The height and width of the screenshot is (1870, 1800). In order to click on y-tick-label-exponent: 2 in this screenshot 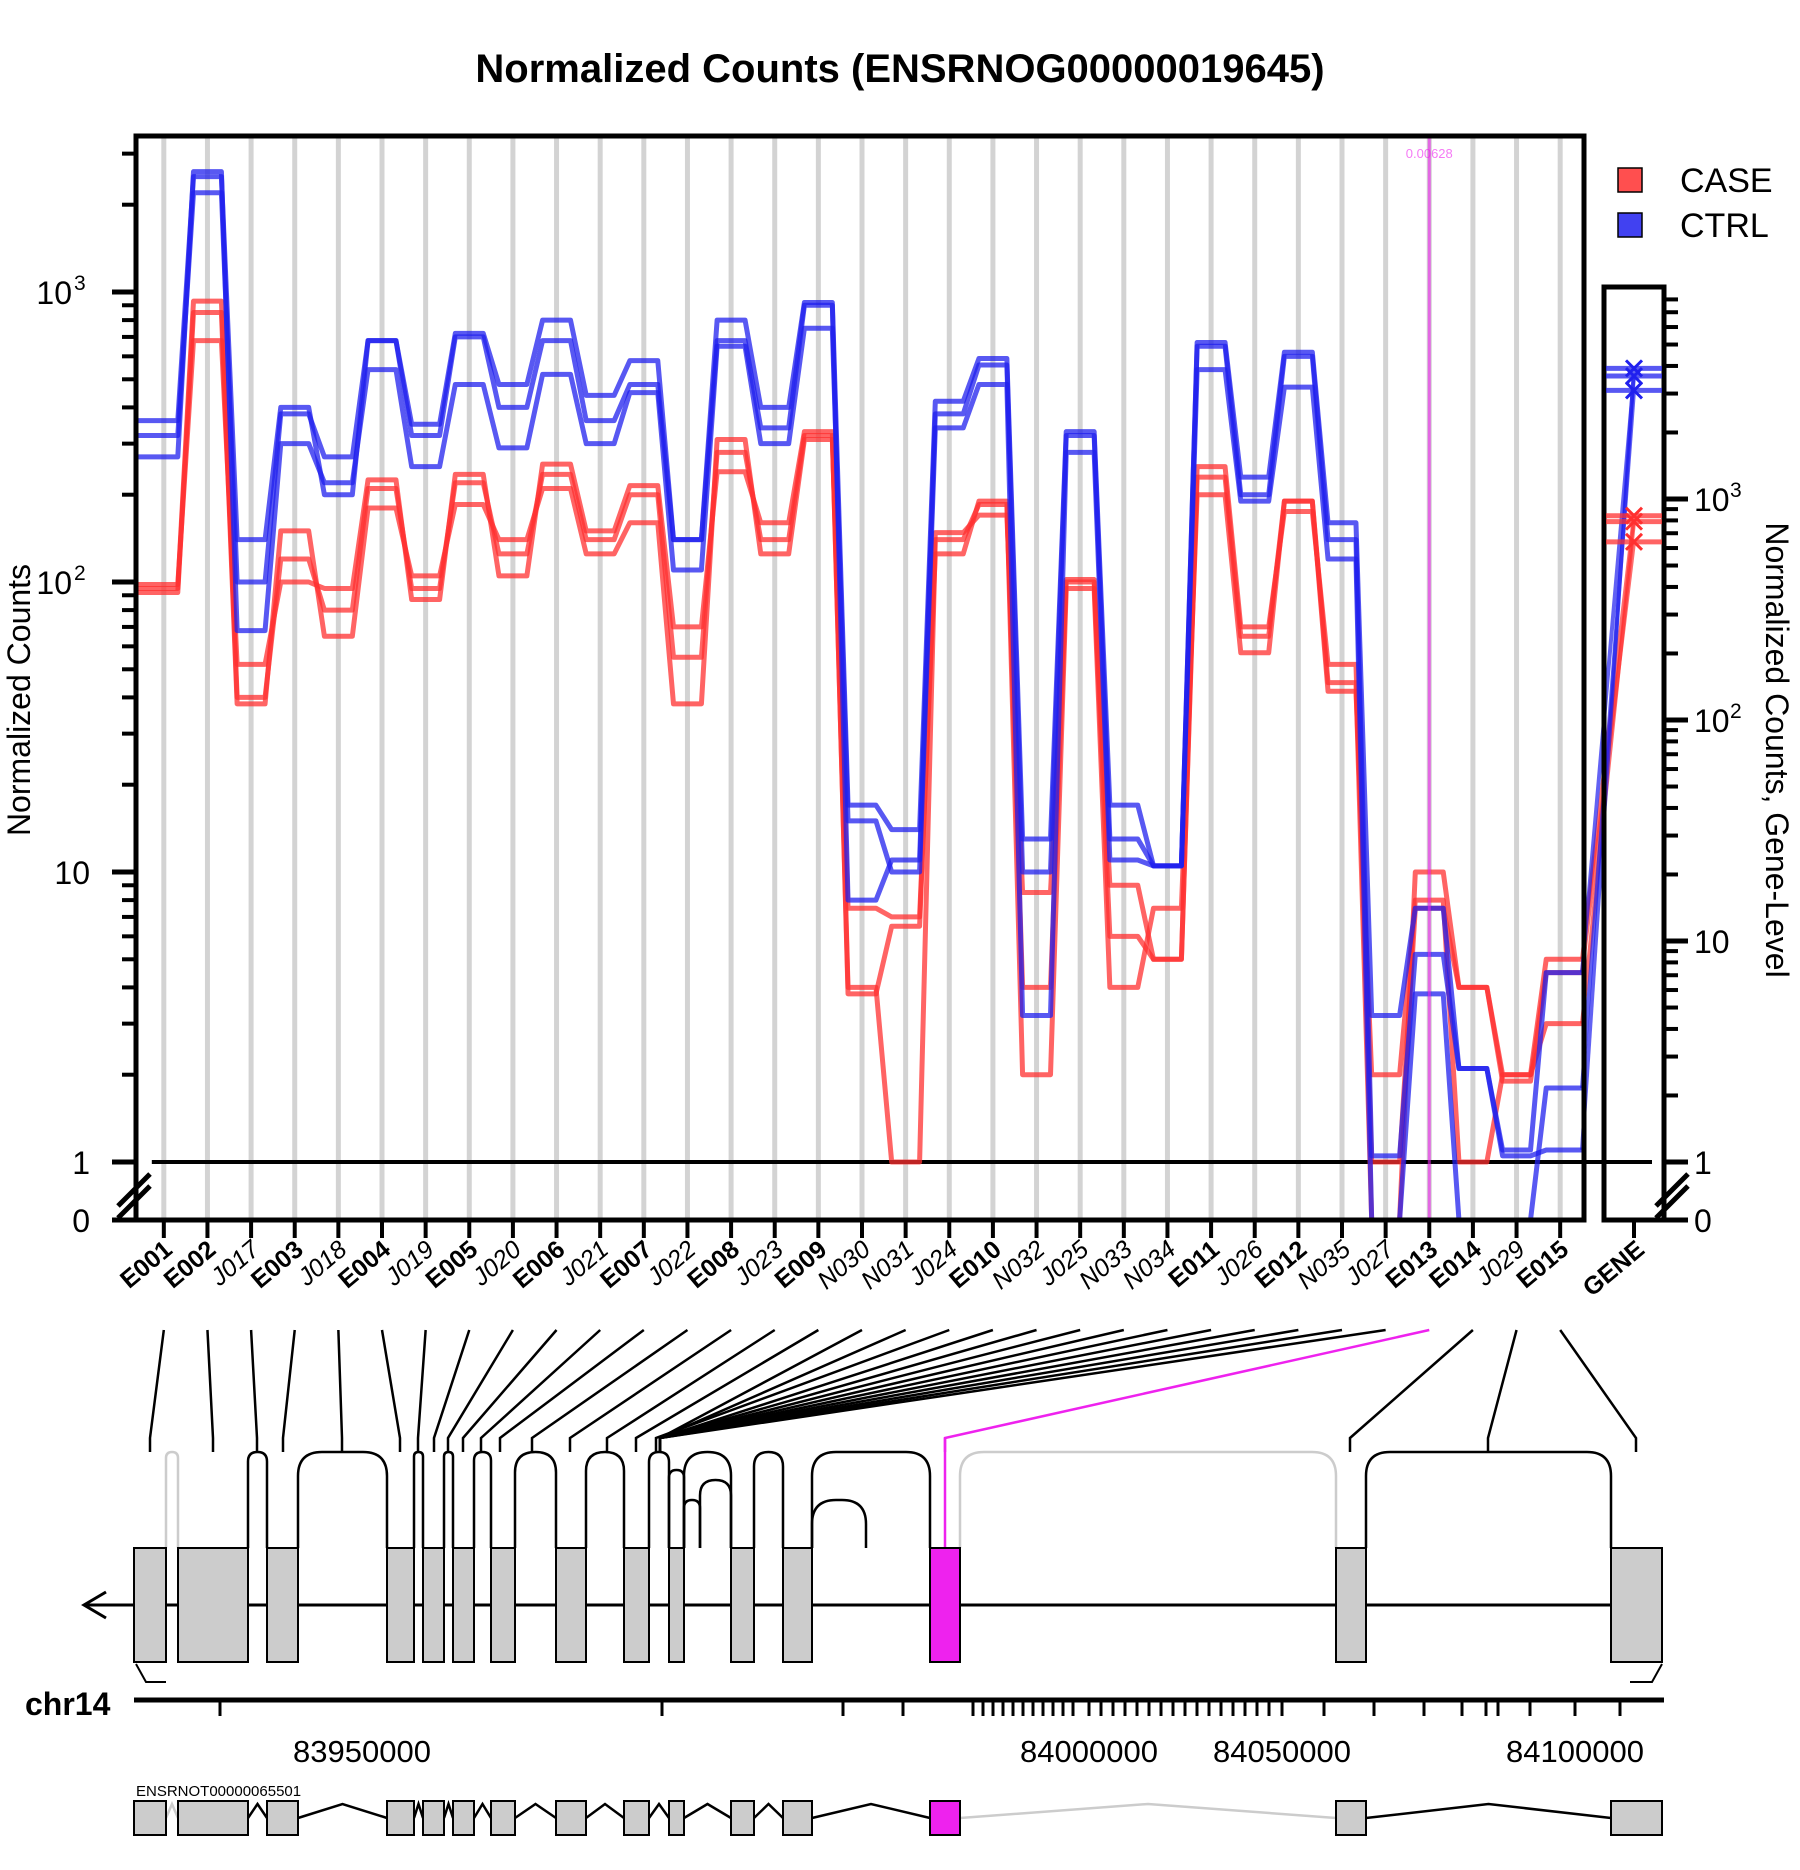, I will do `click(80, 573)`.